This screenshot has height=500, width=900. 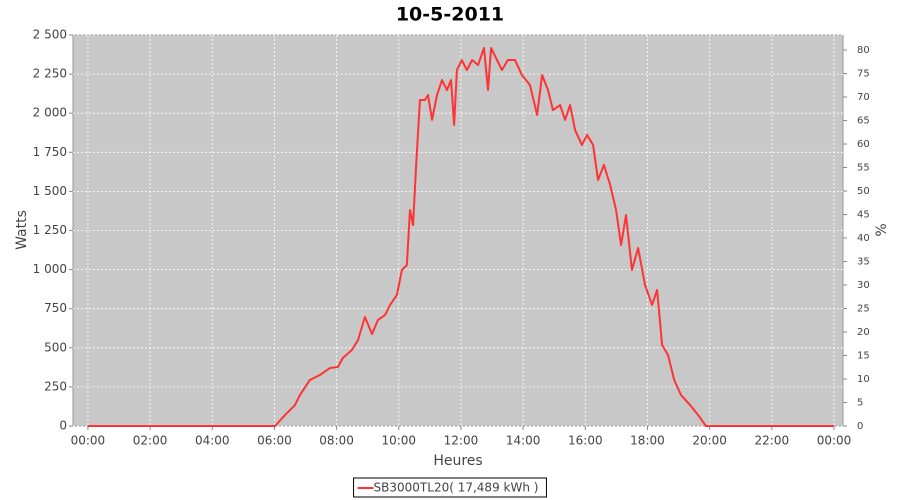 I want to click on y-tick-label: 1 250, so click(x=50, y=230).